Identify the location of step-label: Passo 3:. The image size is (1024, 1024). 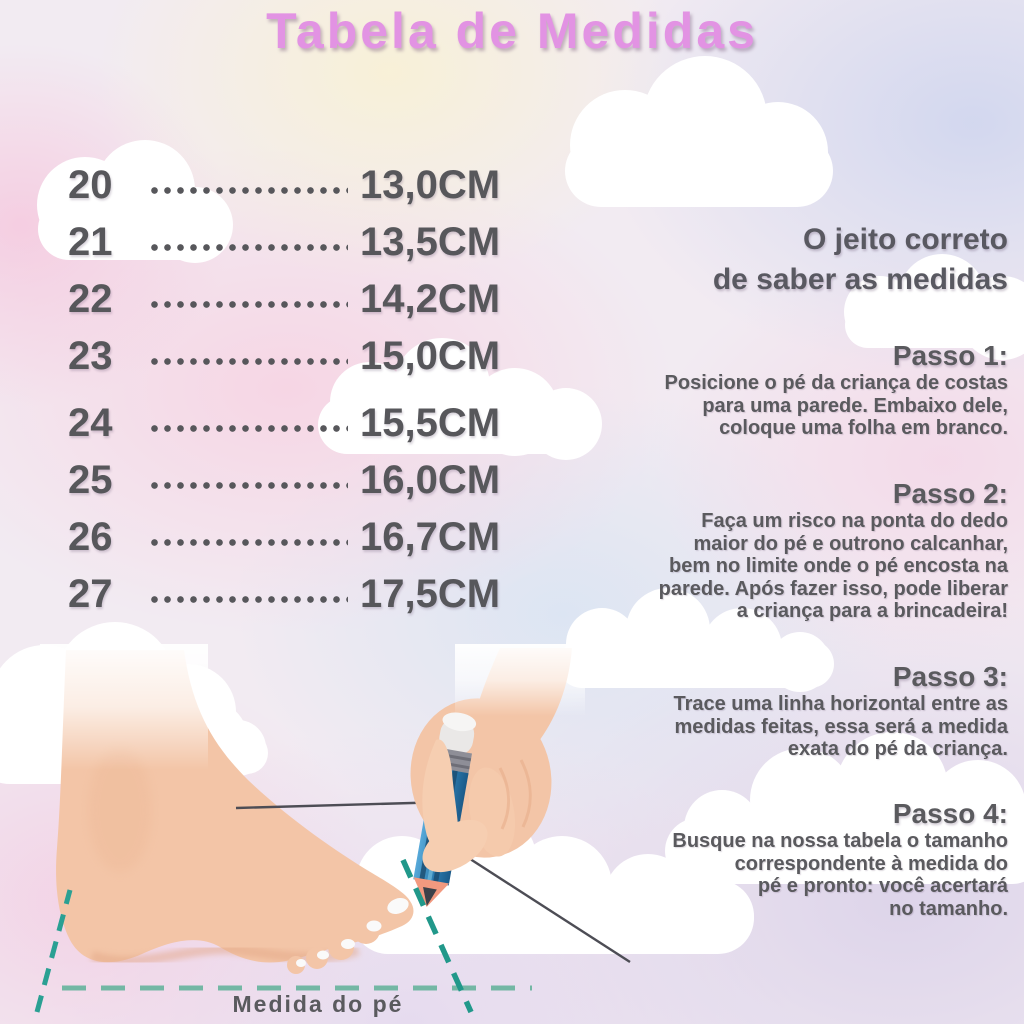
(950, 676).